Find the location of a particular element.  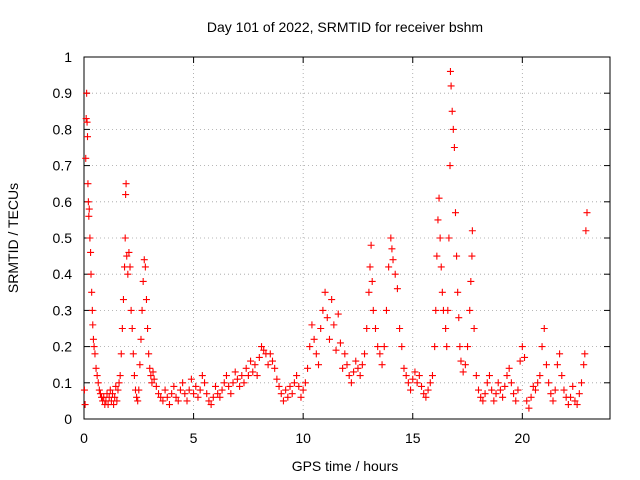

x-tick-label: 5 is located at coordinates (194, 438).